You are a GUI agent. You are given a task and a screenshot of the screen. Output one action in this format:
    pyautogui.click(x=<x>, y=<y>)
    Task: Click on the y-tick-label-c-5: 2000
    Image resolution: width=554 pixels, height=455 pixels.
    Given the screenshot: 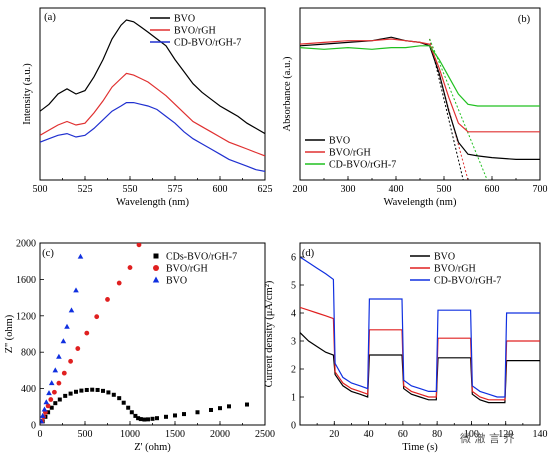 What is the action you would take?
    pyautogui.click(x=26, y=244)
    